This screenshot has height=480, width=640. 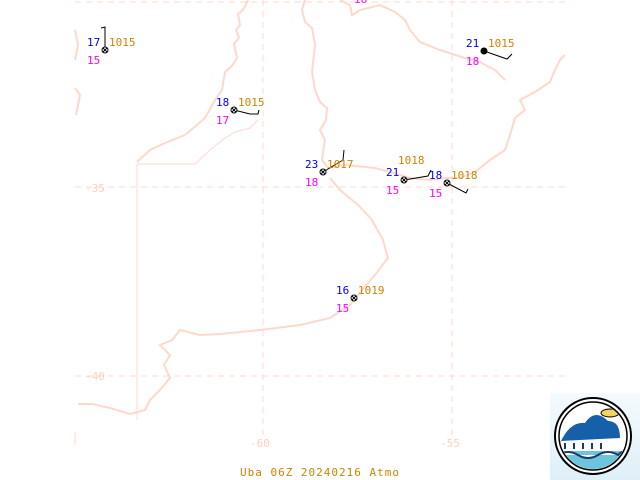 What do you see at coordinates (311, 164) in the screenshot?
I see `temperature: 23` at bounding box center [311, 164].